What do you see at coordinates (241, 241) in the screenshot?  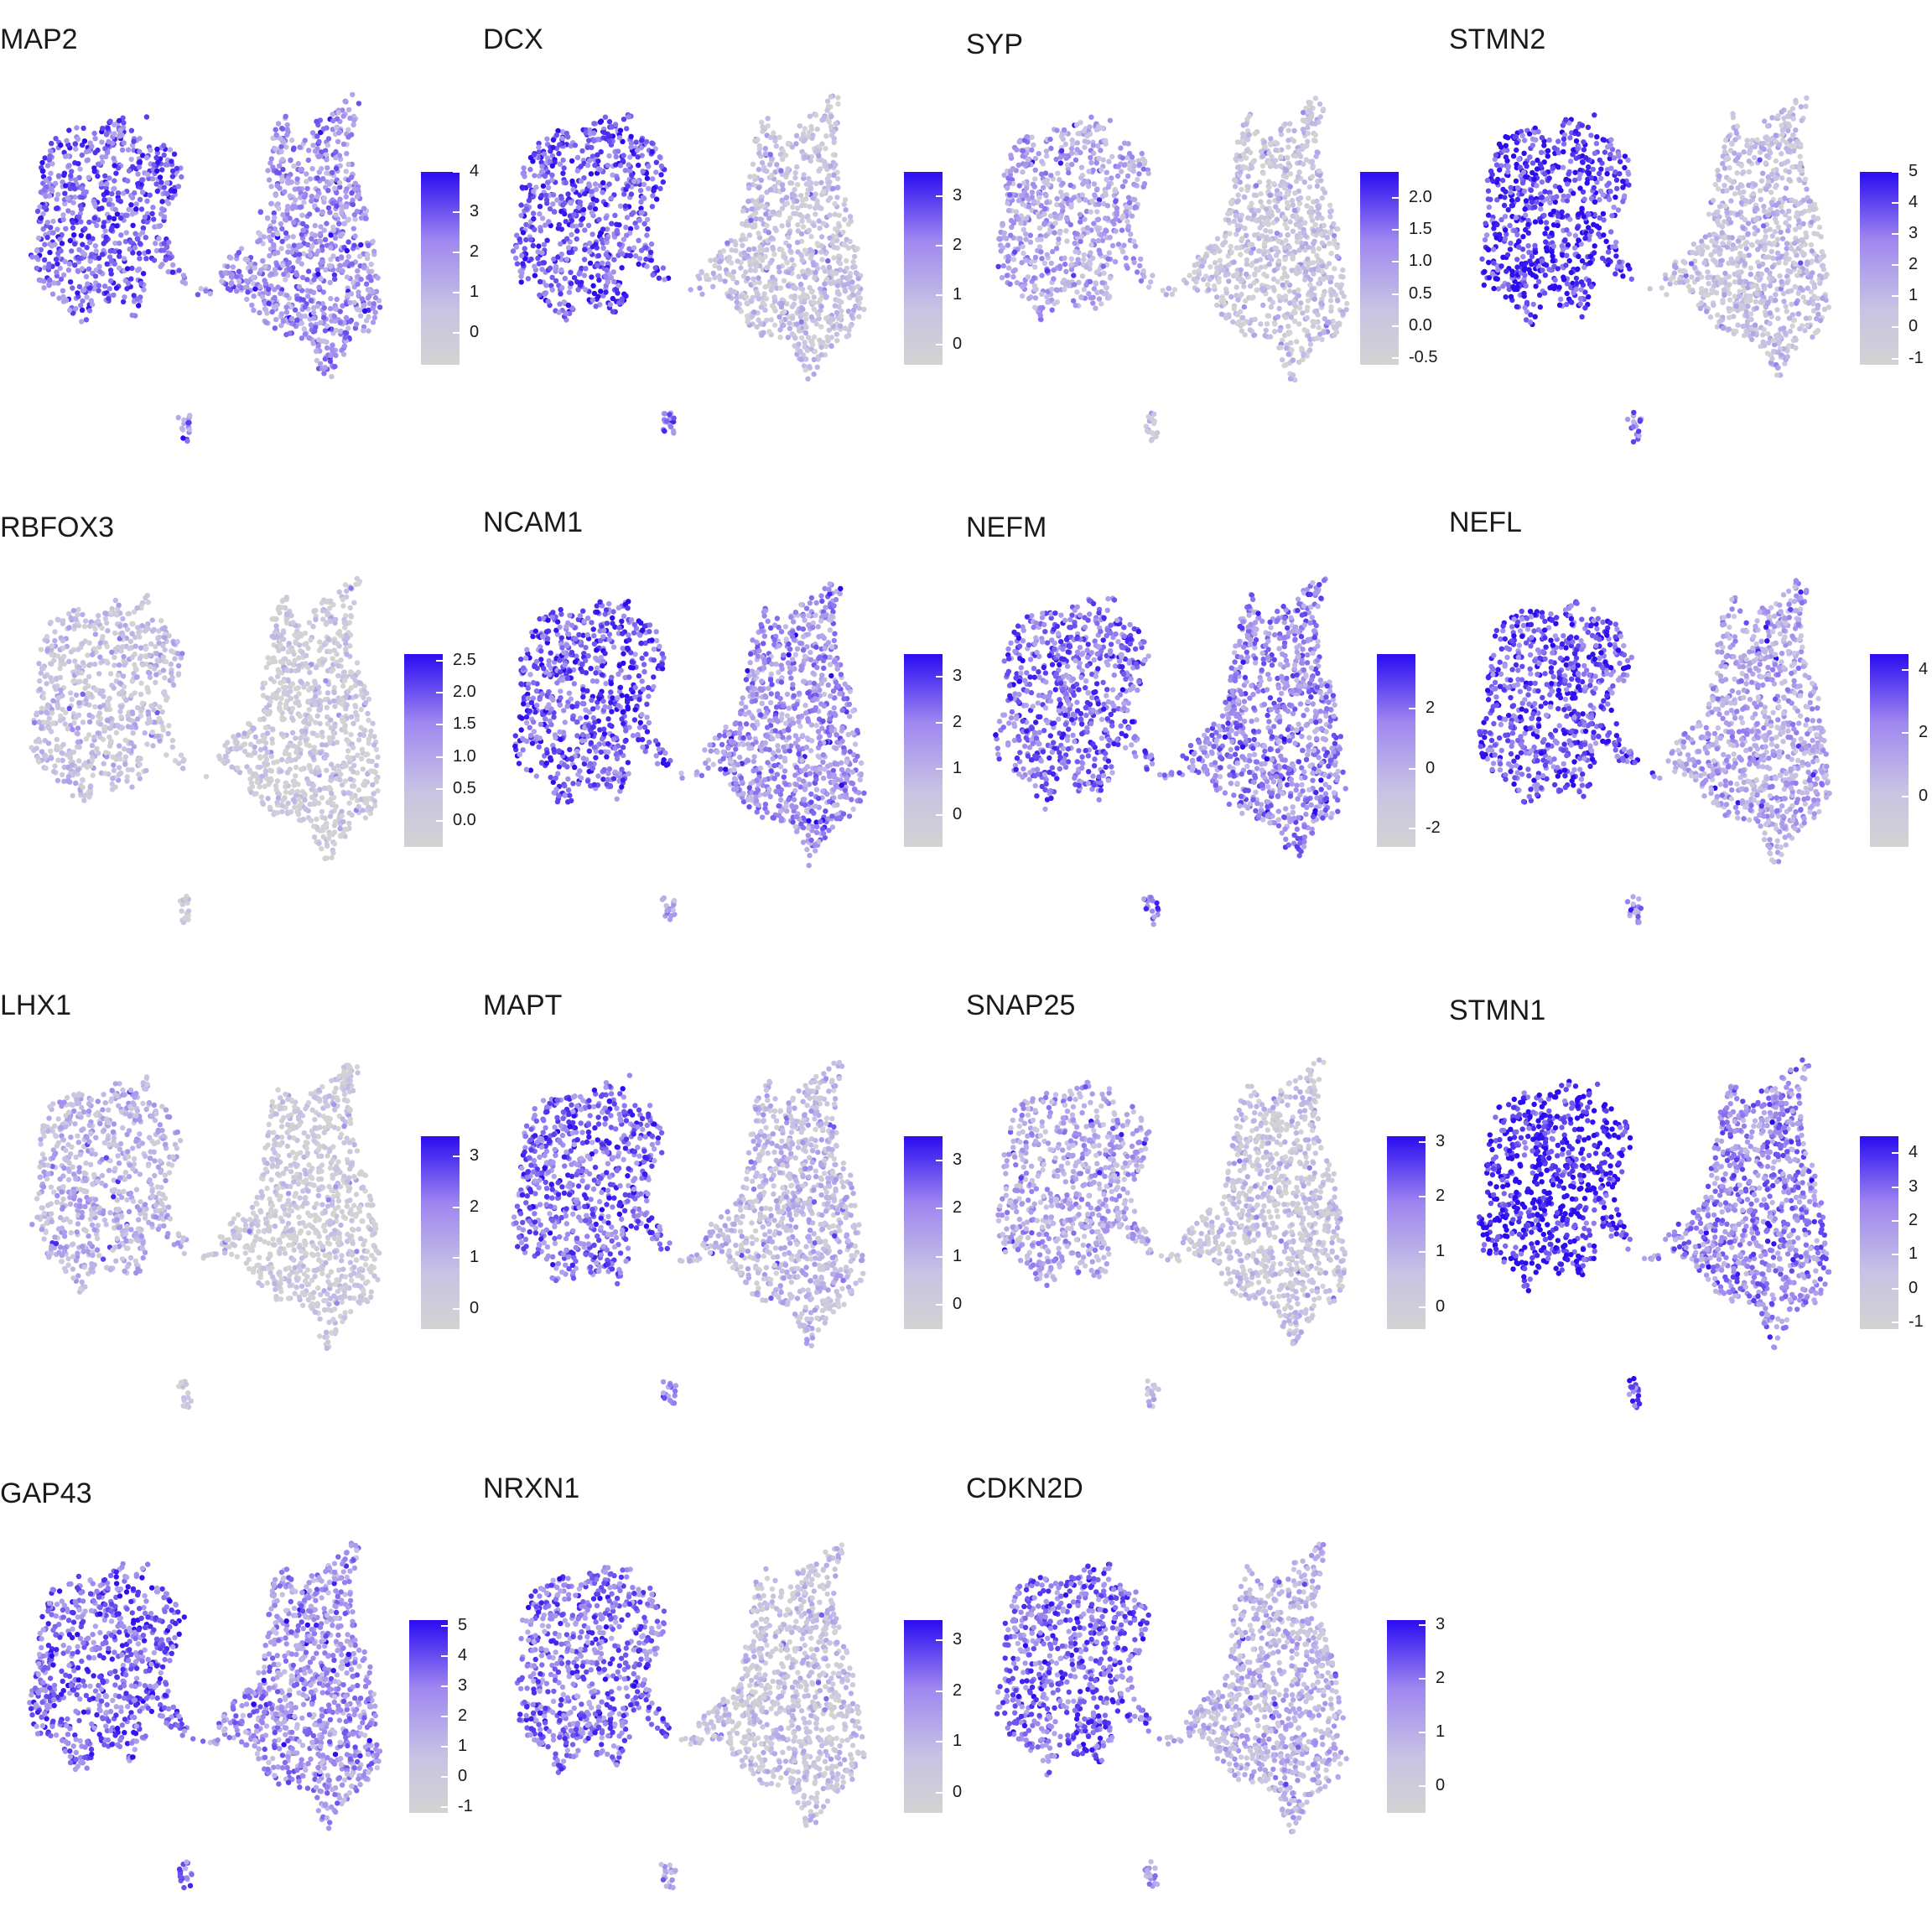 I see `feature-plot-panel: MAP2` at bounding box center [241, 241].